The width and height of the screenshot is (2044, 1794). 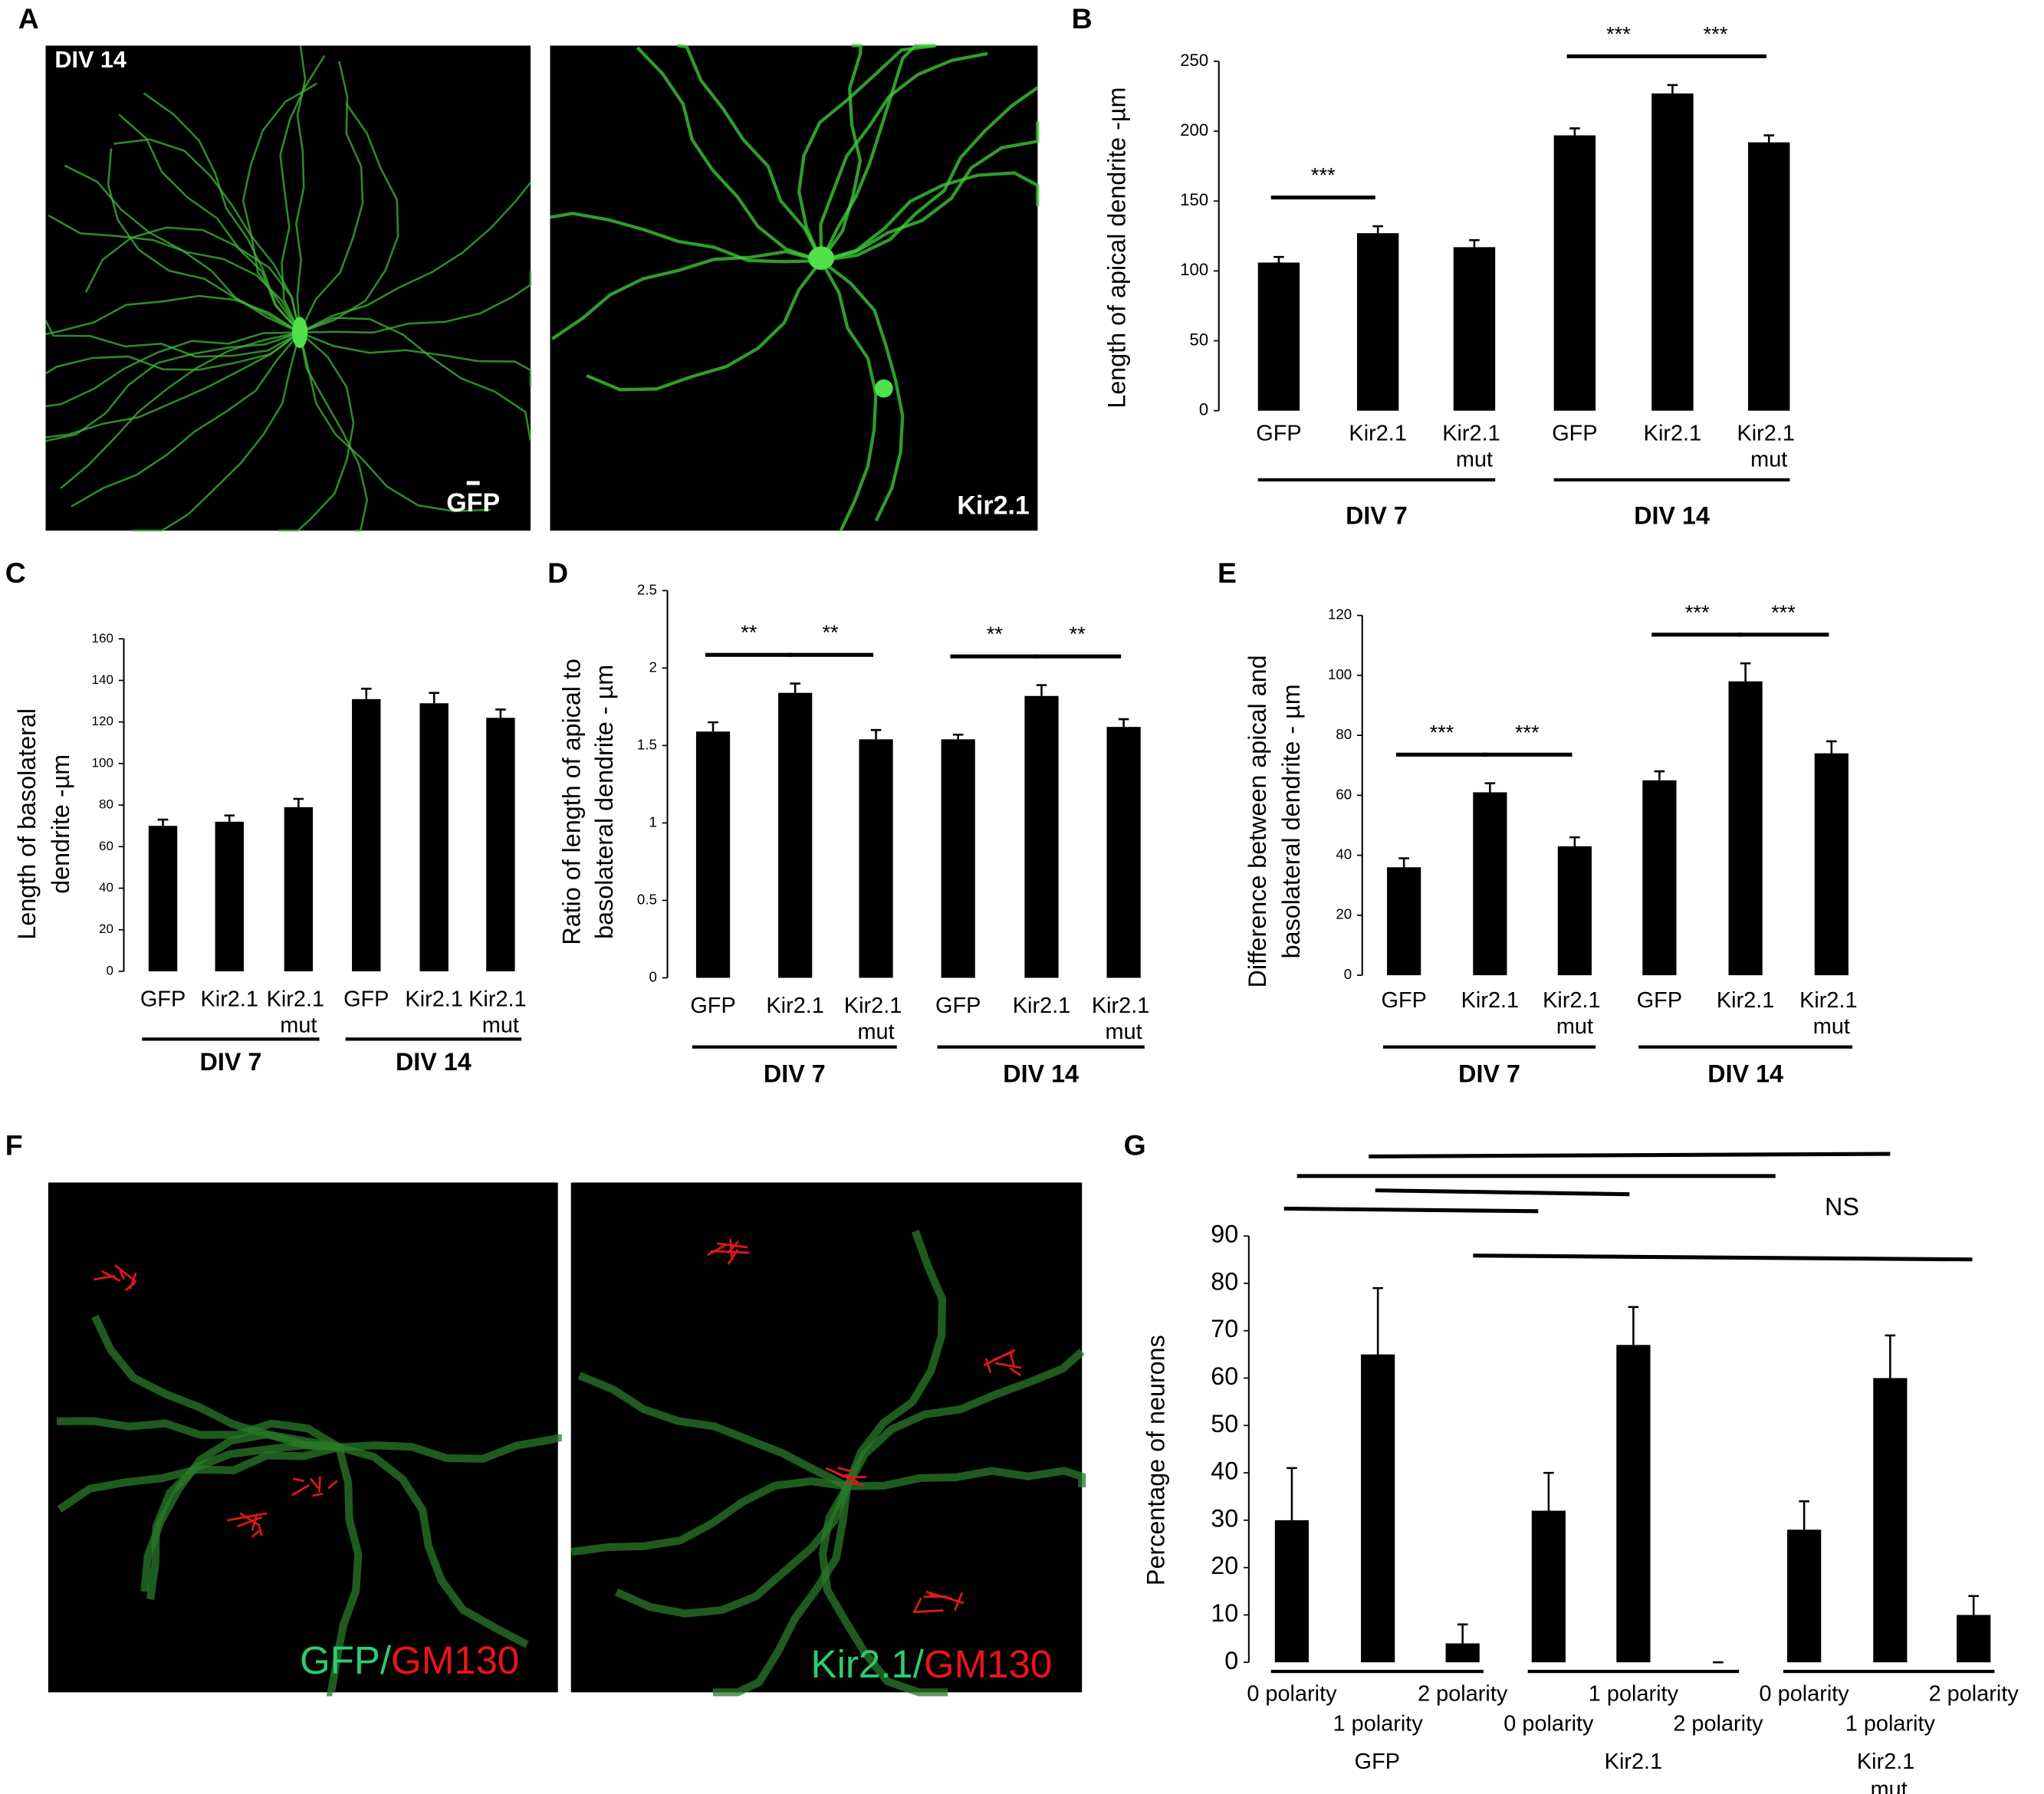 What do you see at coordinates (1463, 1694) in the screenshot?
I see `x-tick-label: 2 polarity` at bounding box center [1463, 1694].